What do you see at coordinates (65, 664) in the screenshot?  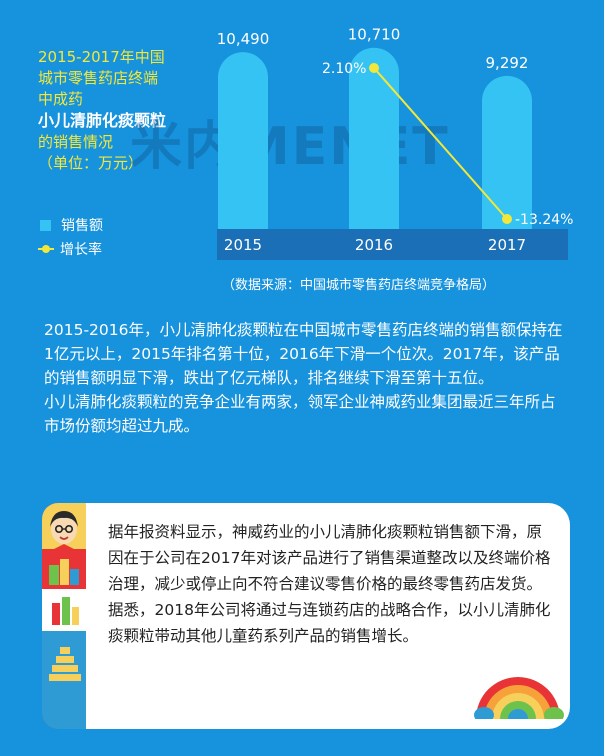 I see `stacked-bars-icon` at bounding box center [65, 664].